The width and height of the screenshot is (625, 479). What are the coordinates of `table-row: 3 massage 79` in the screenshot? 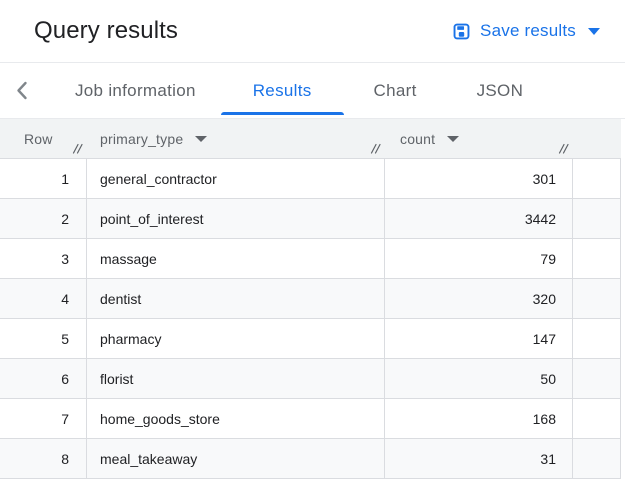 It's located at (310, 259).